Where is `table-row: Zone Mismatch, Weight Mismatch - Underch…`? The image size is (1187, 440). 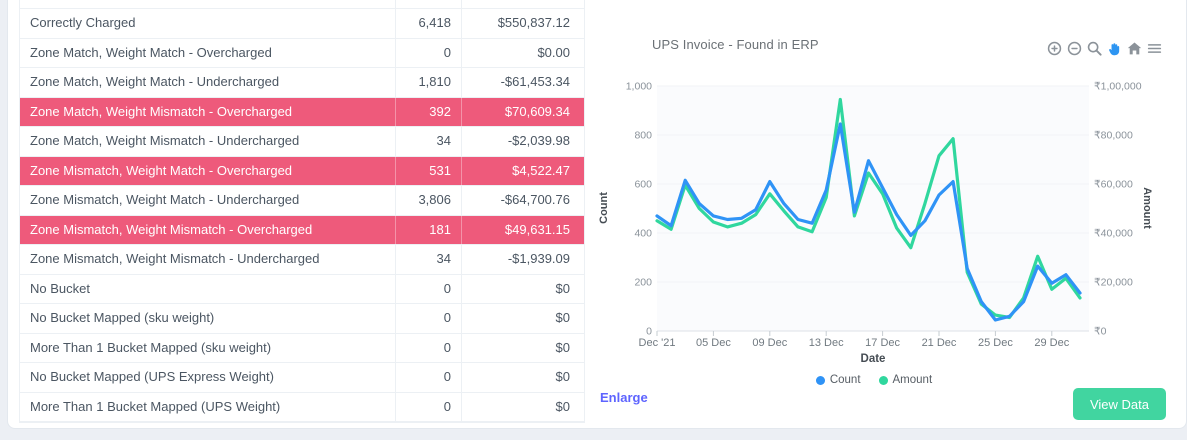
table-row: Zone Mismatch, Weight Mismatch - Underch… is located at coordinates (302, 260).